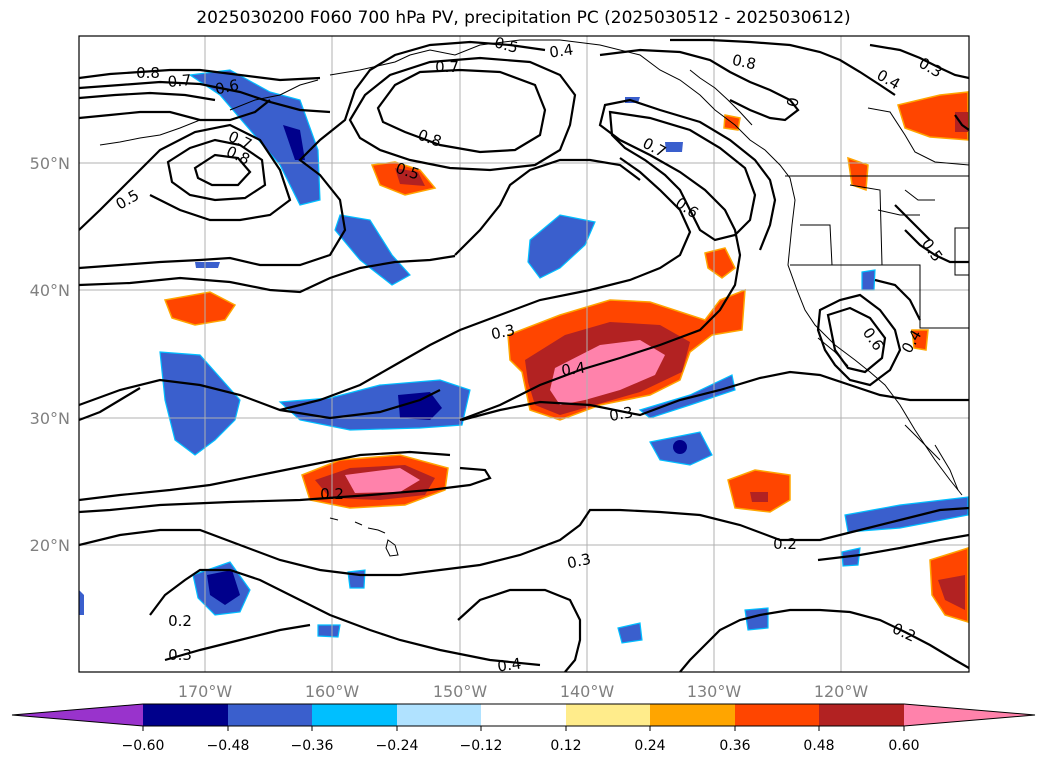 This screenshot has height=765, width=1047. Describe the element at coordinates (969, 715) in the screenshot. I see `colorbar-extend-high` at that location.